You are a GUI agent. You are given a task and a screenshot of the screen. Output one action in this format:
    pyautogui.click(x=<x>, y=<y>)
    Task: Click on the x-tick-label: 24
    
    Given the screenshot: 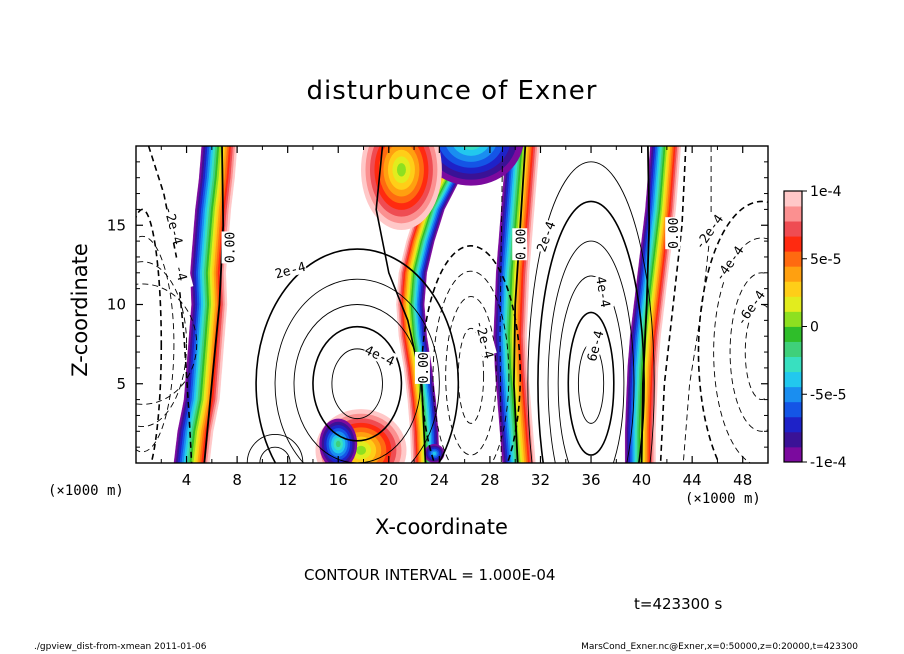 What is the action you would take?
    pyautogui.click(x=439, y=480)
    